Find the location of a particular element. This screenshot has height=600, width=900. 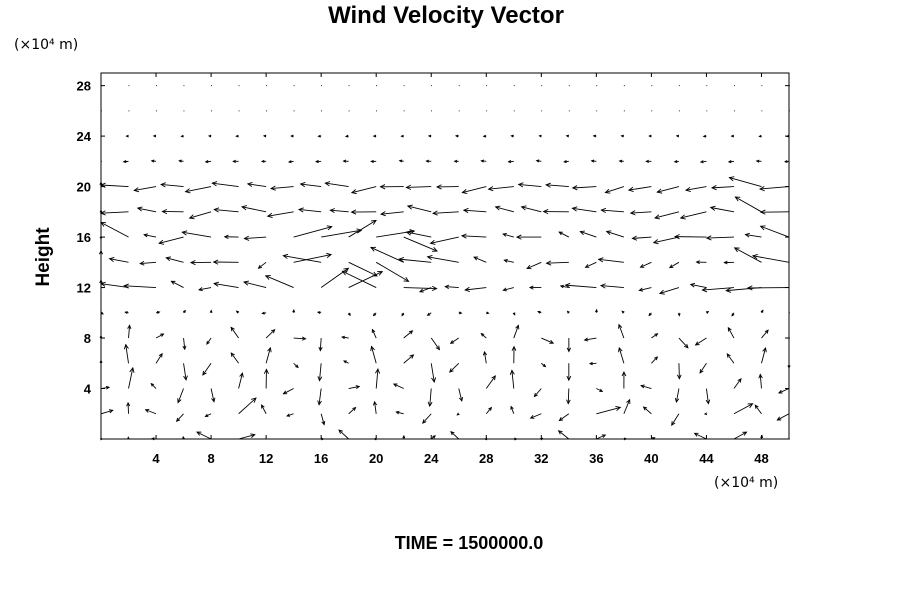

time-label: TIME = 1500000.0 is located at coordinates (469, 543).